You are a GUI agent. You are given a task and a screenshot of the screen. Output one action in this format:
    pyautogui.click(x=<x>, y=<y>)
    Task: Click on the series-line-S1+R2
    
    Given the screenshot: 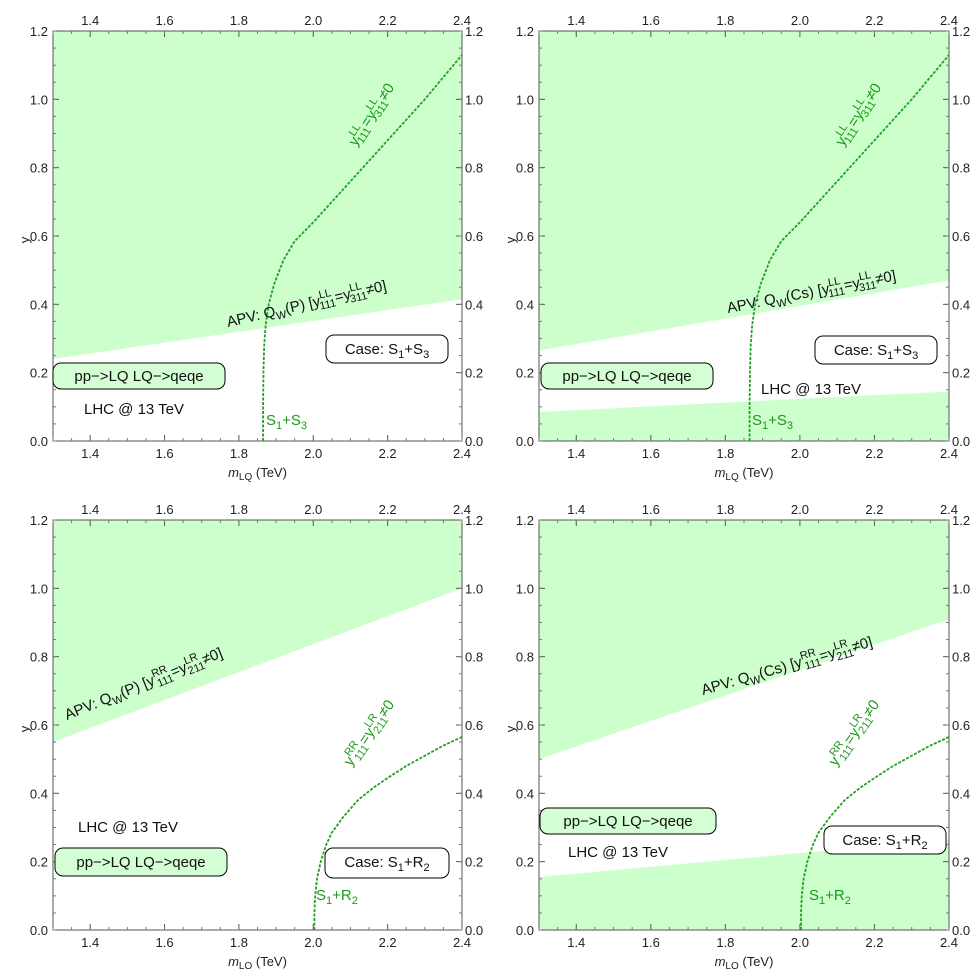 What is the action you would take?
    pyautogui.click(x=874, y=833)
    